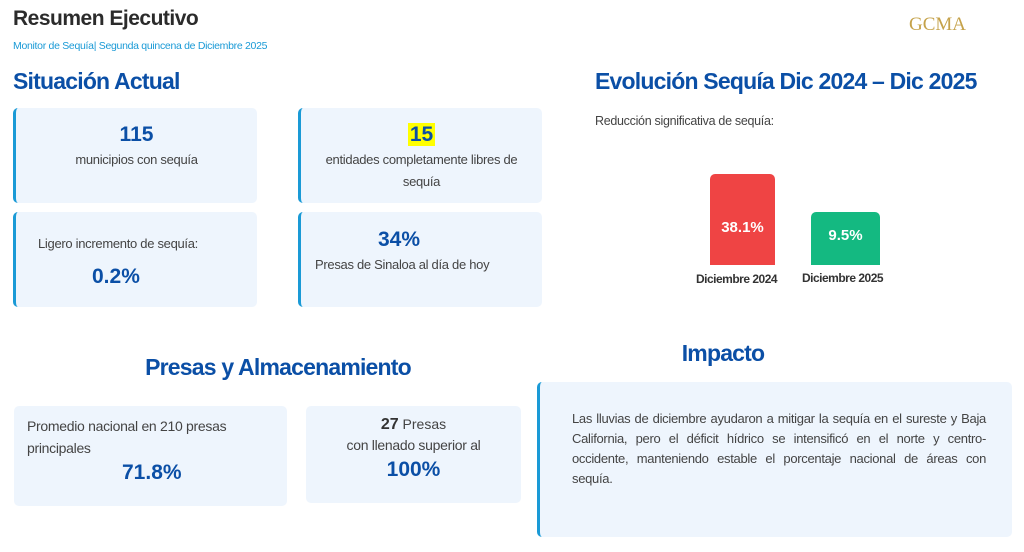  I want to click on card-municipios: 115 municipios con sequía, so click(135, 155).